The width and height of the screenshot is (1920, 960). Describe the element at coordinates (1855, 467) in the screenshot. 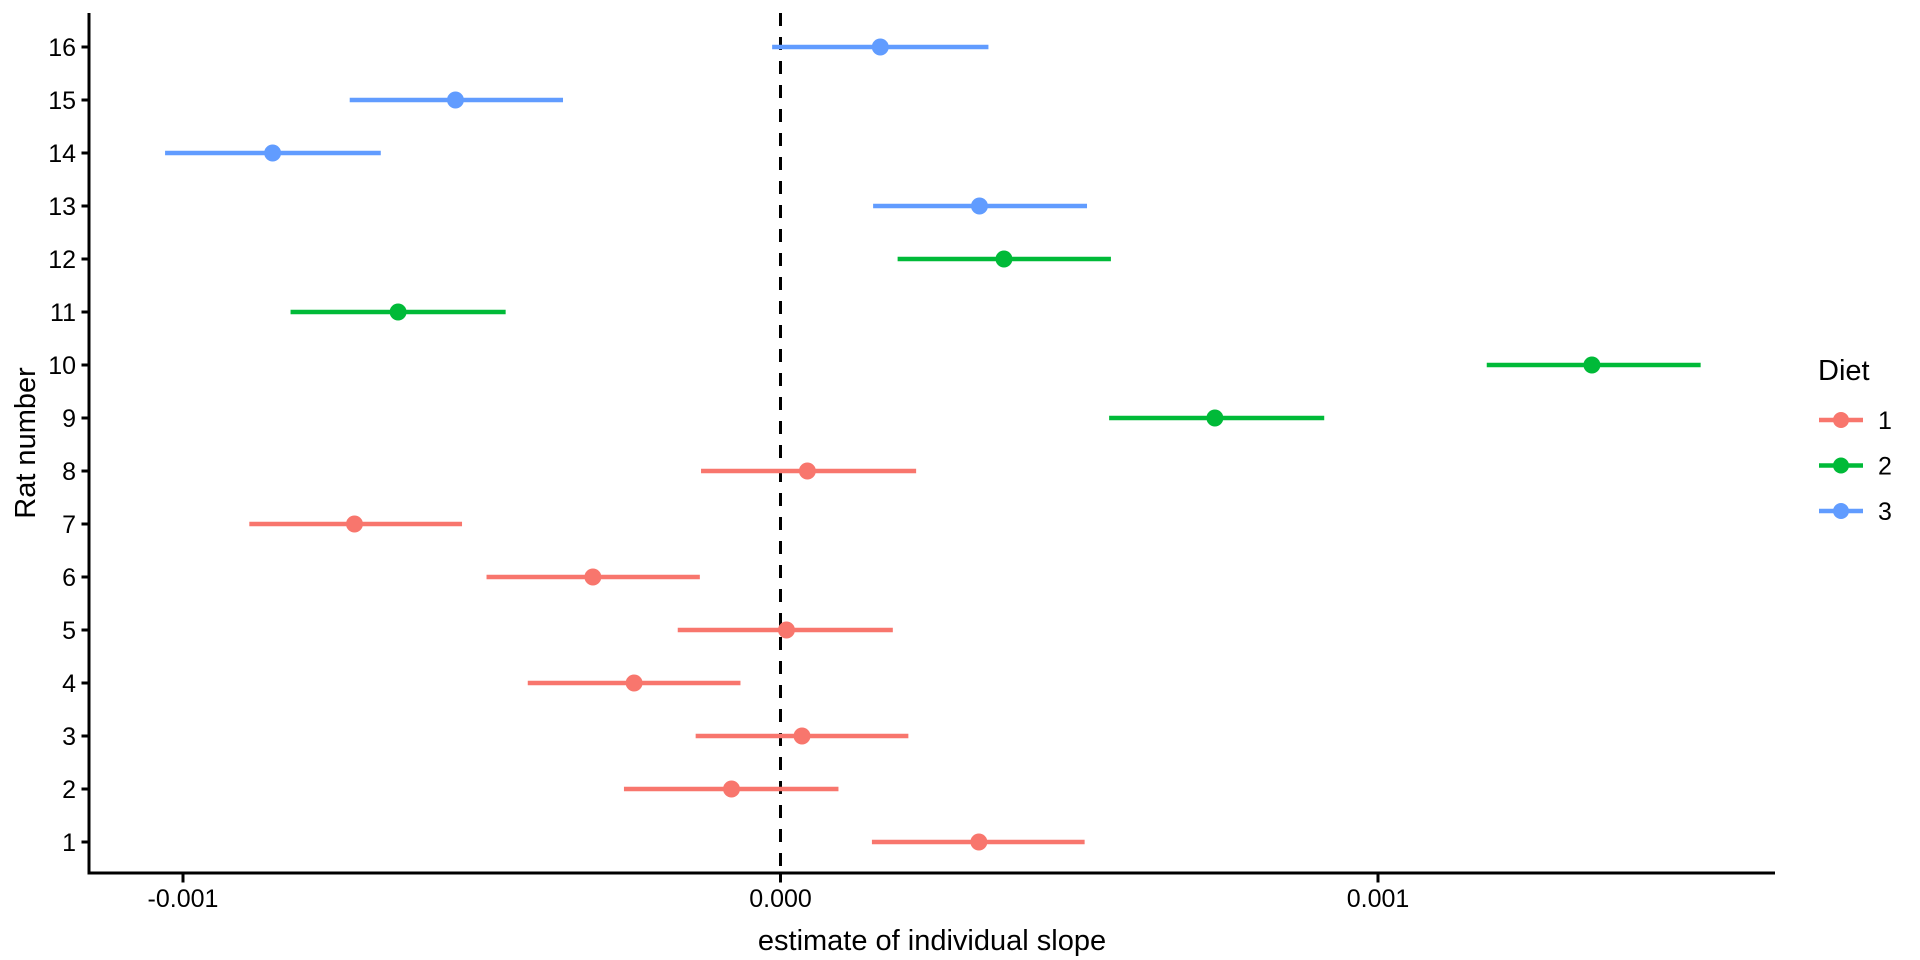

I see `legend-entry-2: 2` at that location.